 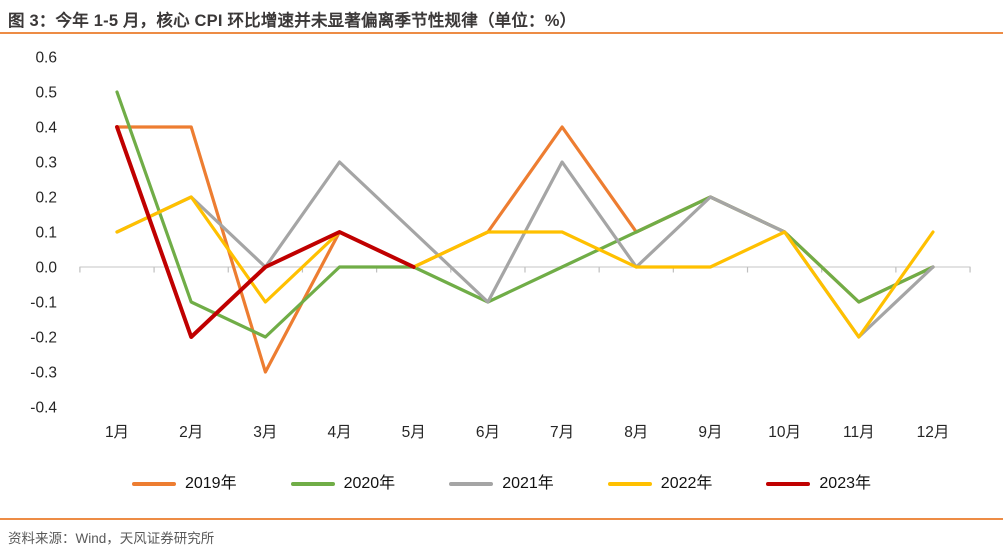 I want to click on x-axis-label: 10月, so click(x=784, y=432).